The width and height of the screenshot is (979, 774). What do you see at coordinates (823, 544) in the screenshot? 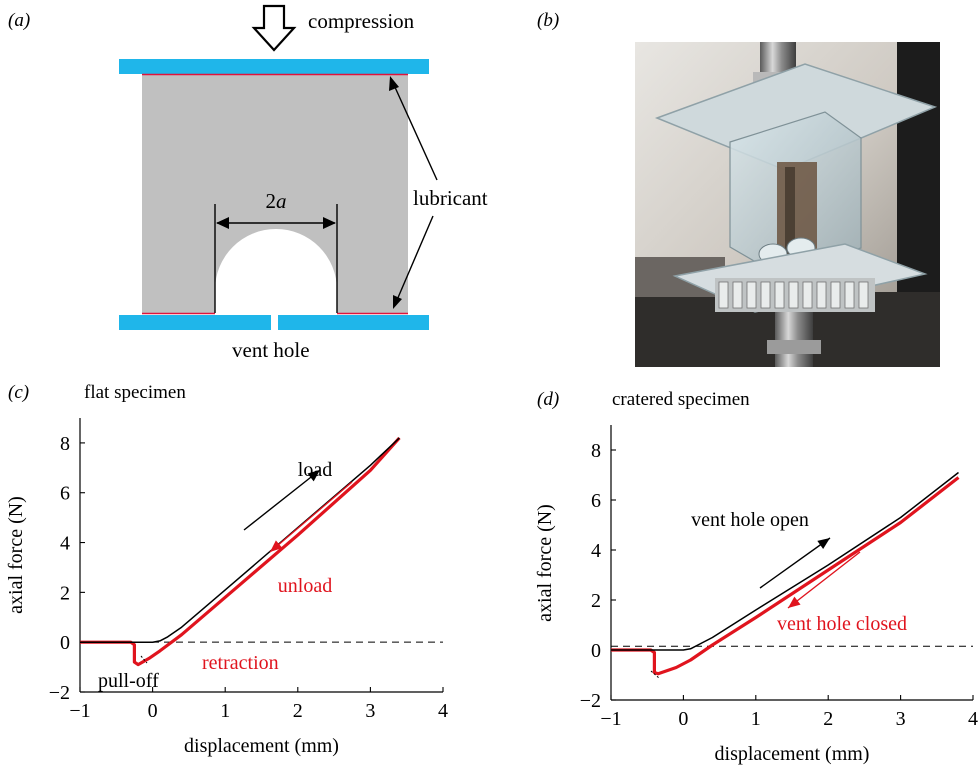
I see `annotation-arrowhead-vent-hole-open` at bounding box center [823, 544].